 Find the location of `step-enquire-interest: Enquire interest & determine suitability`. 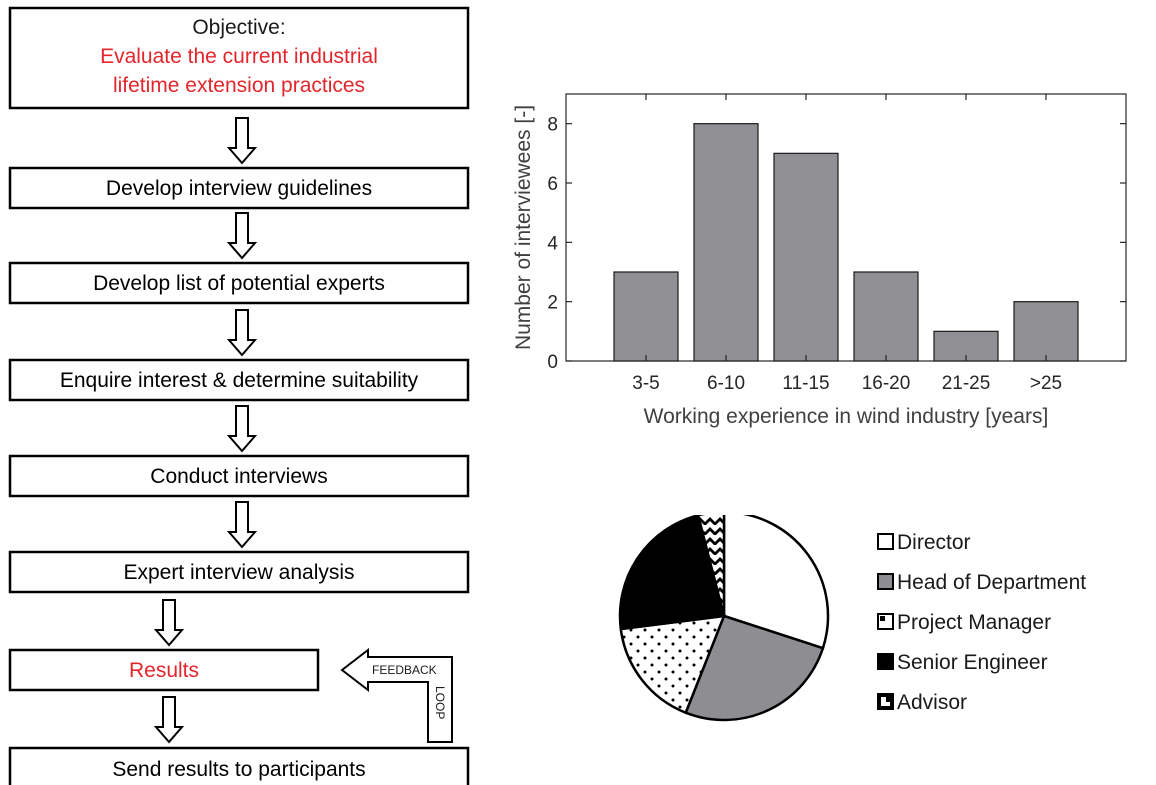

step-enquire-interest: Enquire interest & determine suitability is located at coordinates (239, 380).